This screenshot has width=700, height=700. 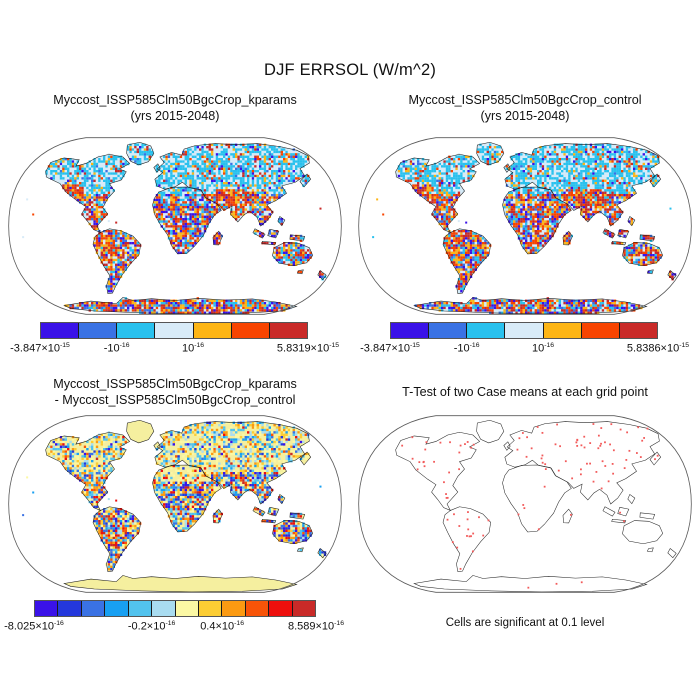 I want to click on map-ttest, so click(x=525, y=504).